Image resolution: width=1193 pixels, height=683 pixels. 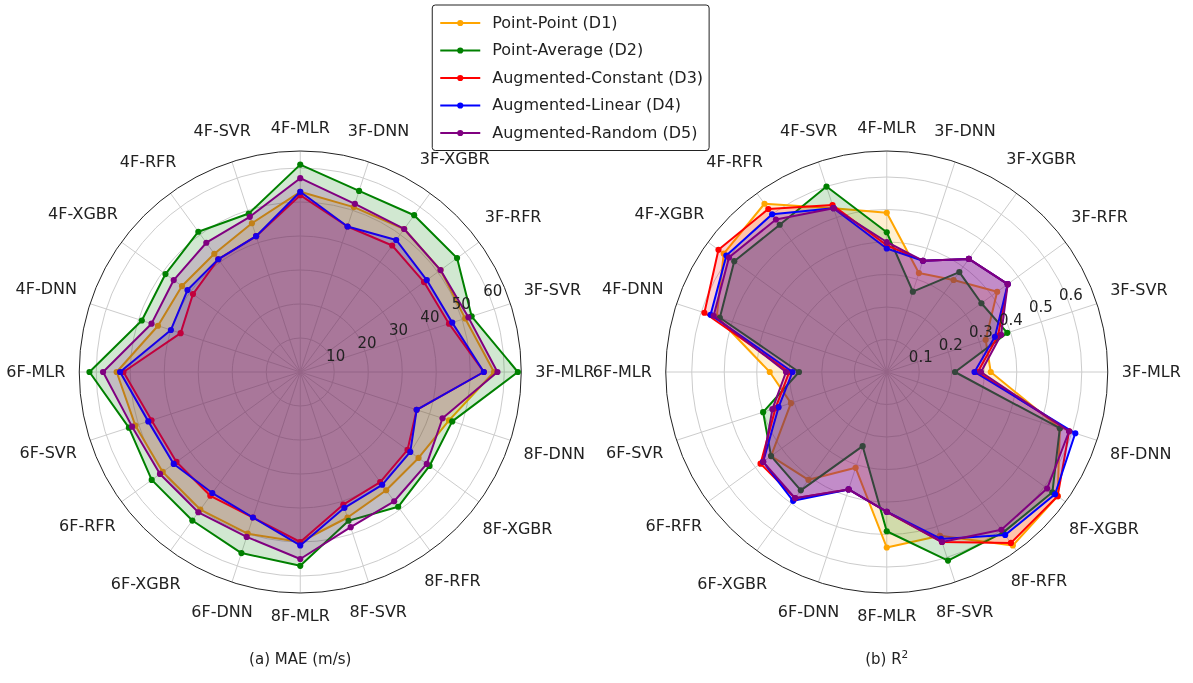 What do you see at coordinates (887, 658) in the screenshot?
I see `text: (b) R$^{2}$` at bounding box center [887, 658].